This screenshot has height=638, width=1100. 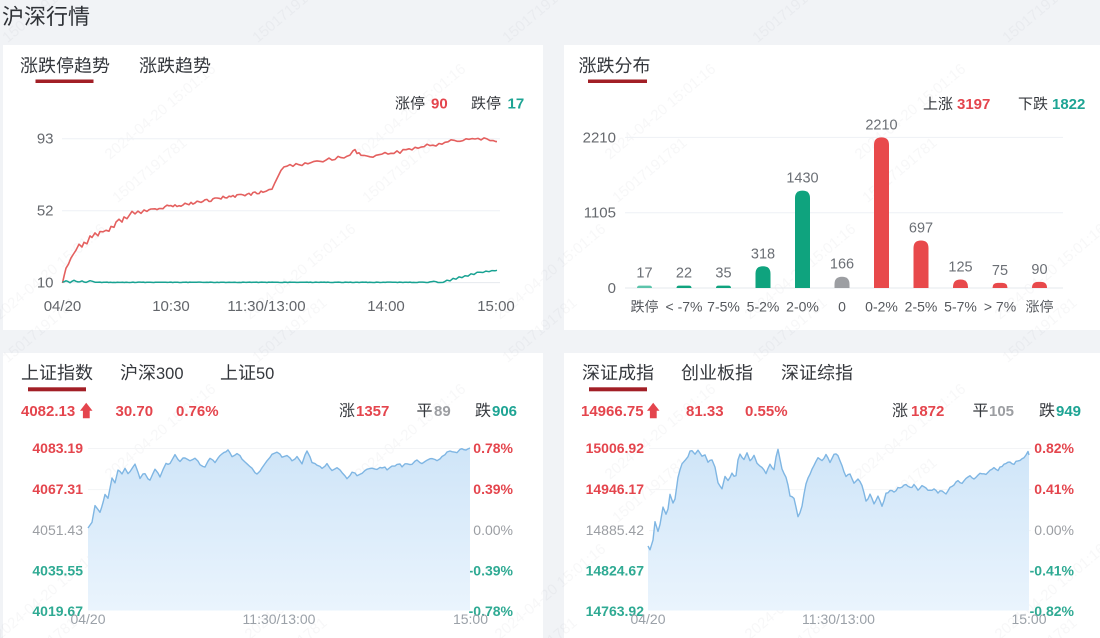 What do you see at coordinates (57, 611) in the screenshot?
I see `svg-text: 4019.67` at bounding box center [57, 611].